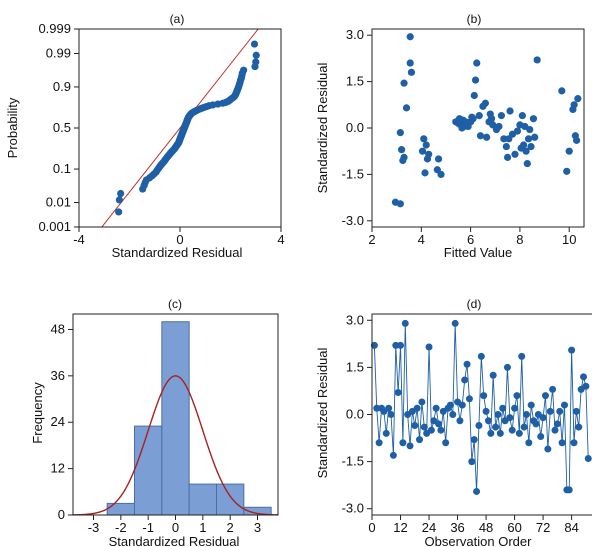 The height and width of the screenshot is (547, 592). I want to click on panel-a-xtick-label: 4, so click(280, 239).